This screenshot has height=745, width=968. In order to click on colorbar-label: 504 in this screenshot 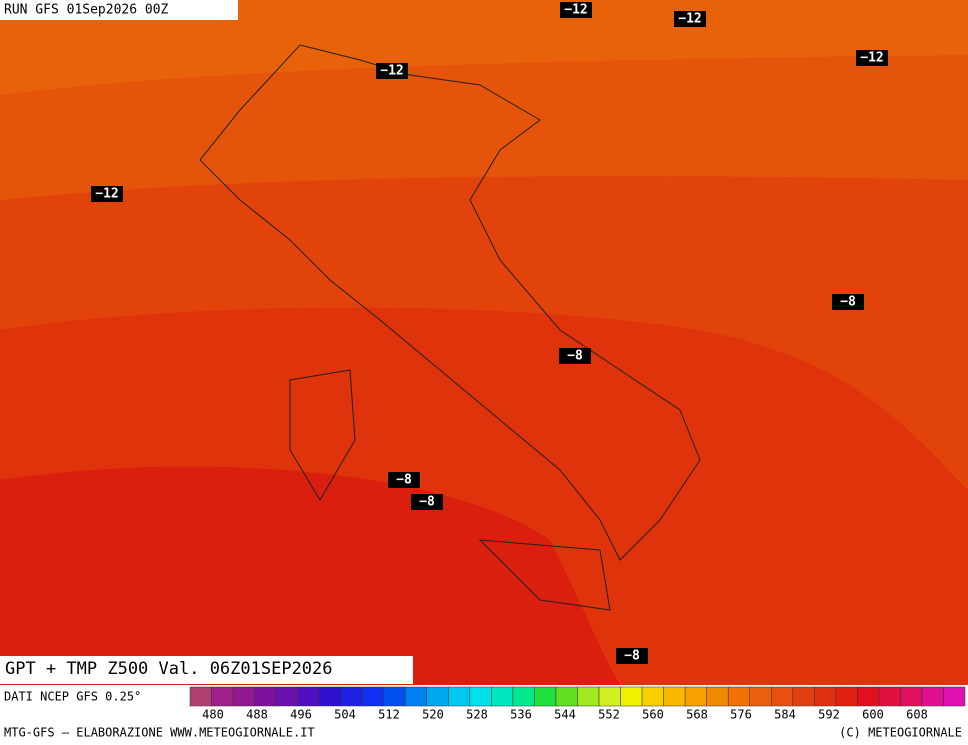, I will do `click(345, 715)`.